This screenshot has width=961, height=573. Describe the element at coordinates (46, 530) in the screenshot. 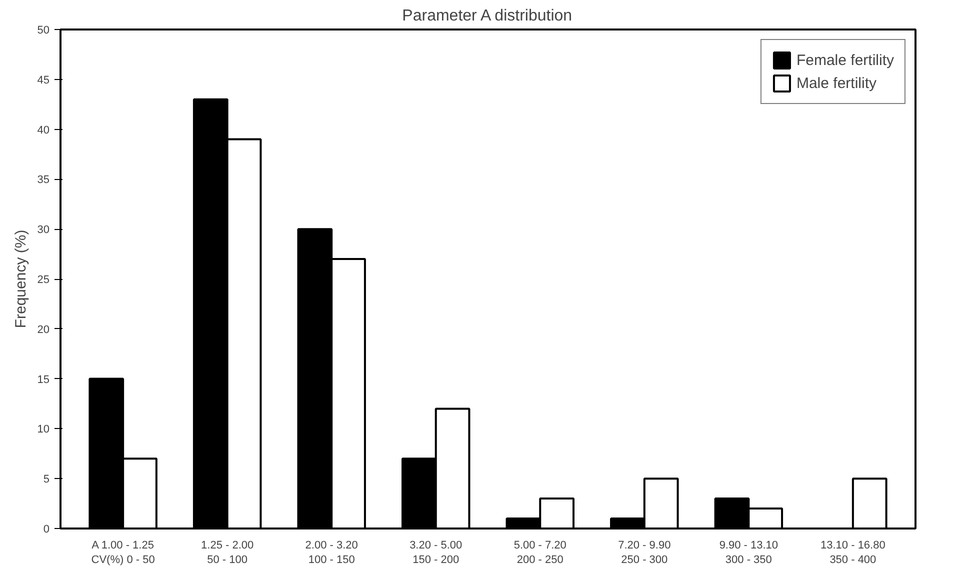

I see `y-tick-label: 0` at that location.